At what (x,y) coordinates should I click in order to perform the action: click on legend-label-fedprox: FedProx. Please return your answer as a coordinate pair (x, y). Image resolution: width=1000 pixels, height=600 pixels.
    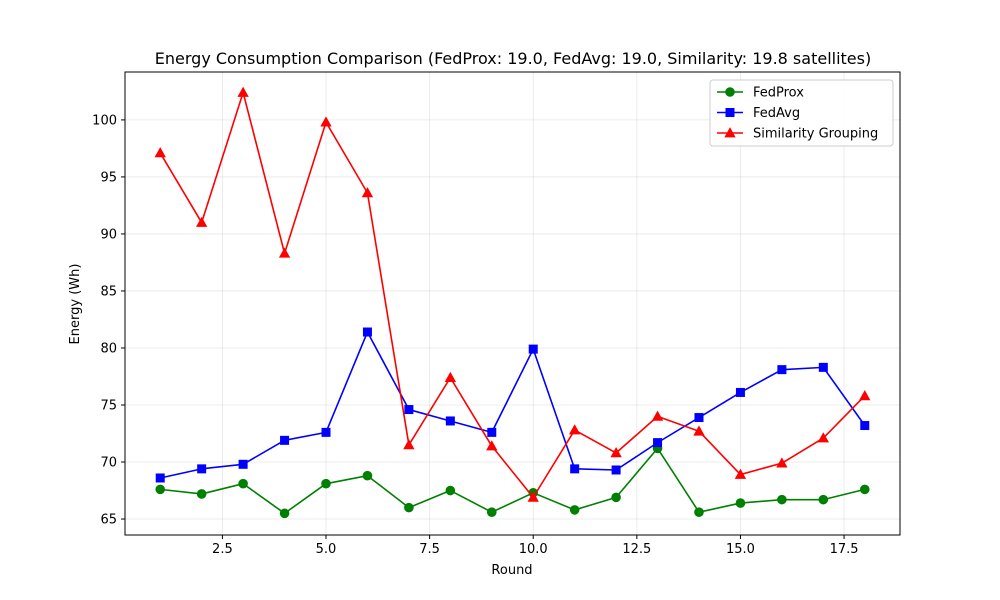
    Looking at the image, I should click on (778, 93).